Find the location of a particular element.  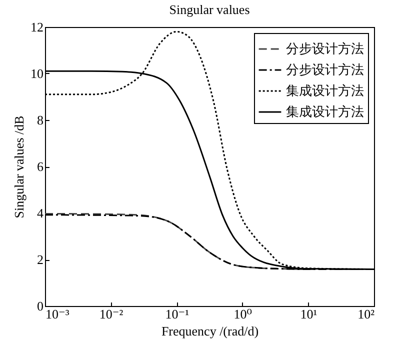

x-tick-label: 10² is located at coordinates (366, 314).